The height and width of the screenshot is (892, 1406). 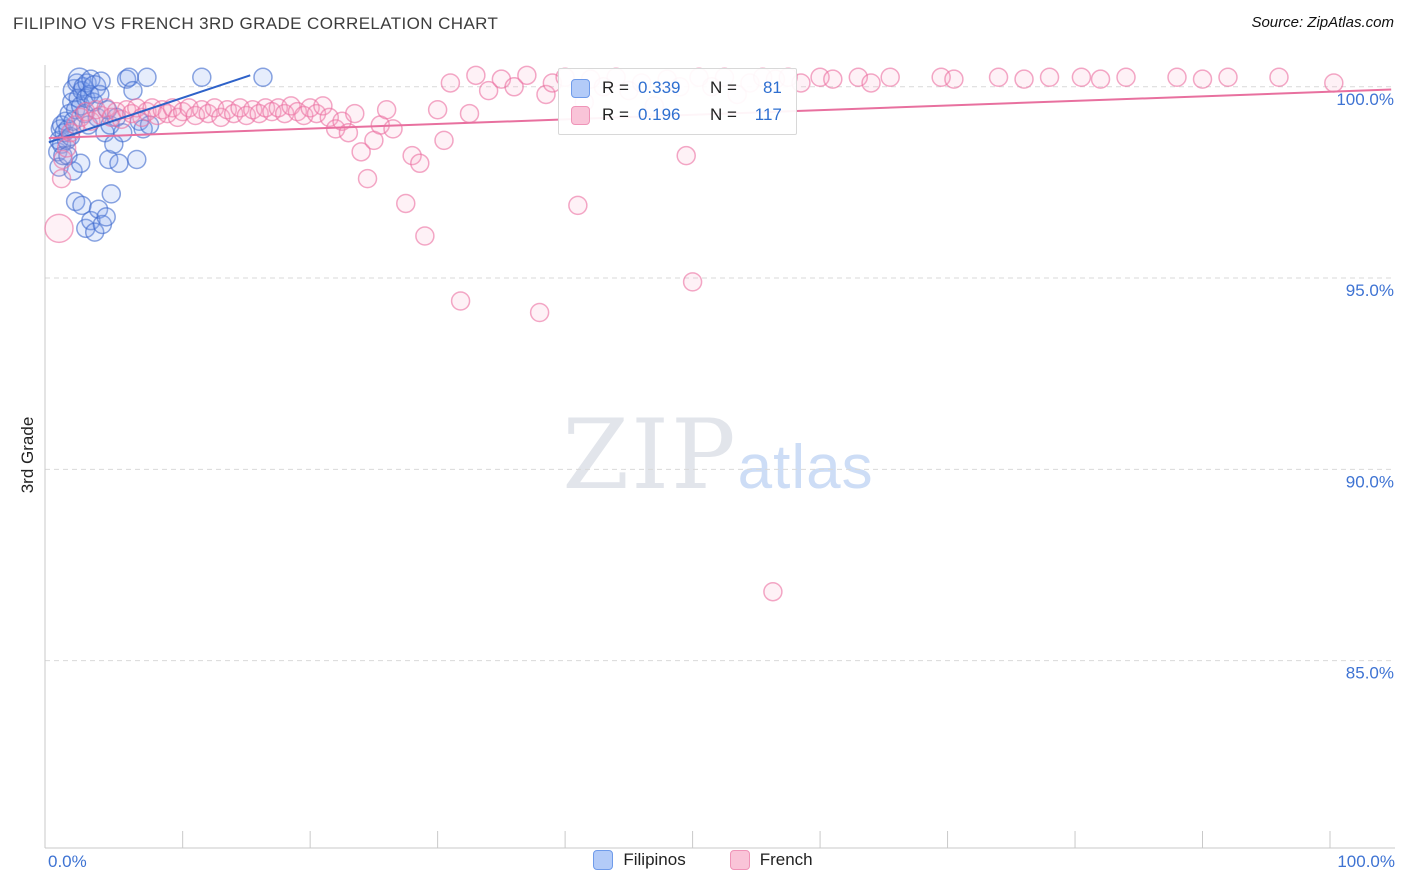 What do you see at coordinates (703, 860) in the screenshot?
I see `series-legend: Filipinos French` at bounding box center [703, 860].